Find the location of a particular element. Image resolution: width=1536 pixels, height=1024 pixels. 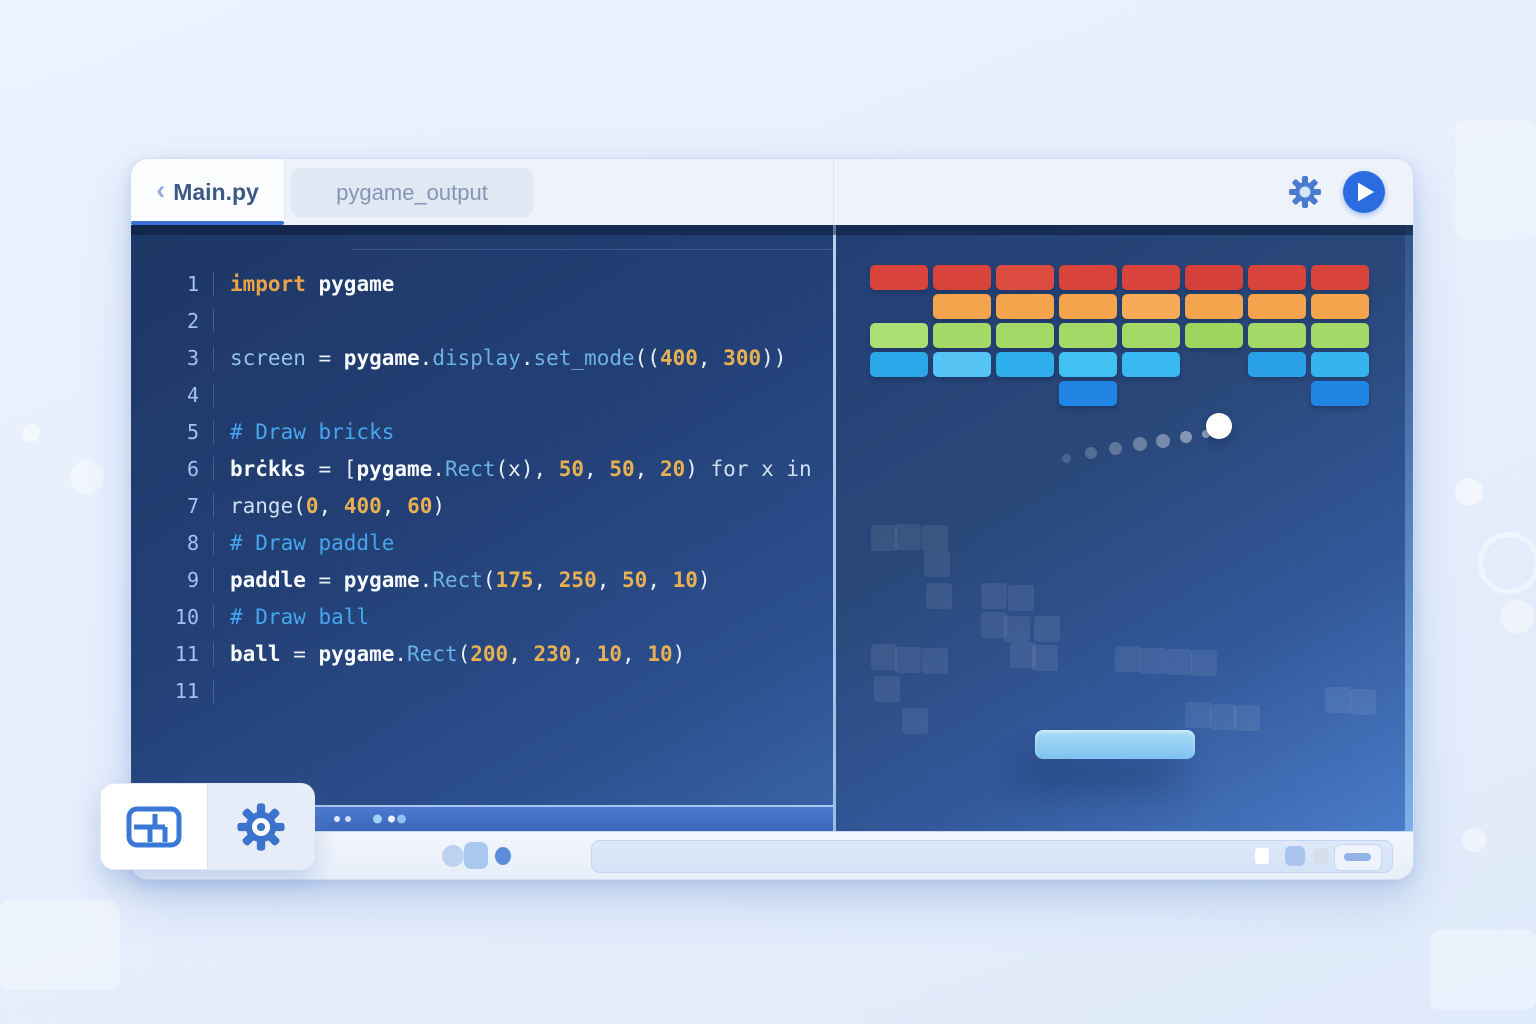

code-token: range is located at coordinates (262, 505).